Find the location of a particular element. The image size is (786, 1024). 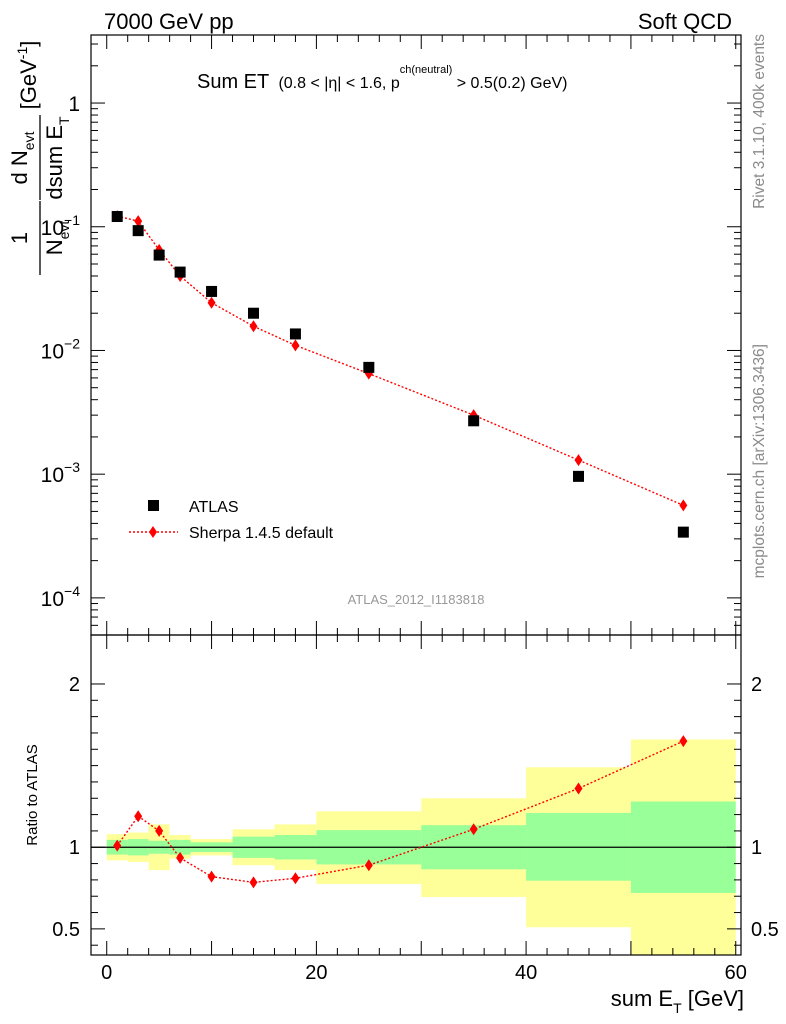

main-y-axis-label: 1 Nevt d Nevt dsum ET [GeV-1] is located at coordinates (39, 158).